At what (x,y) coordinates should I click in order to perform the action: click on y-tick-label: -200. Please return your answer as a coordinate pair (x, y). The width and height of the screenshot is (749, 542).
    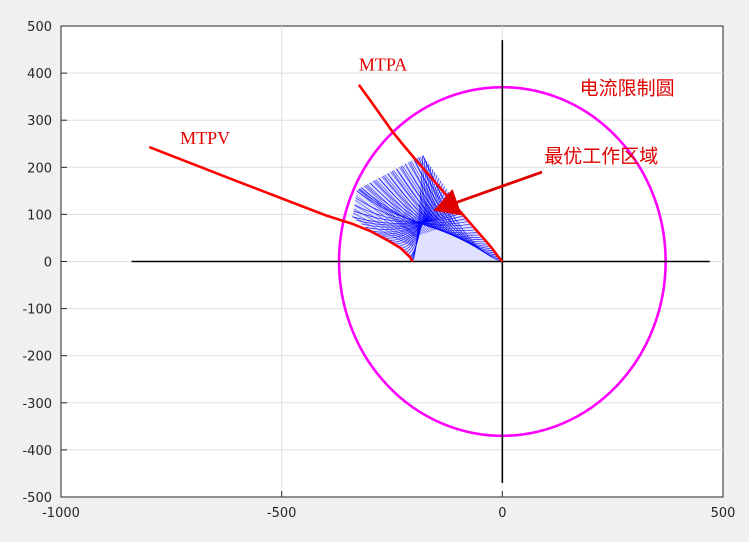
    Looking at the image, I should click on (37, 357).